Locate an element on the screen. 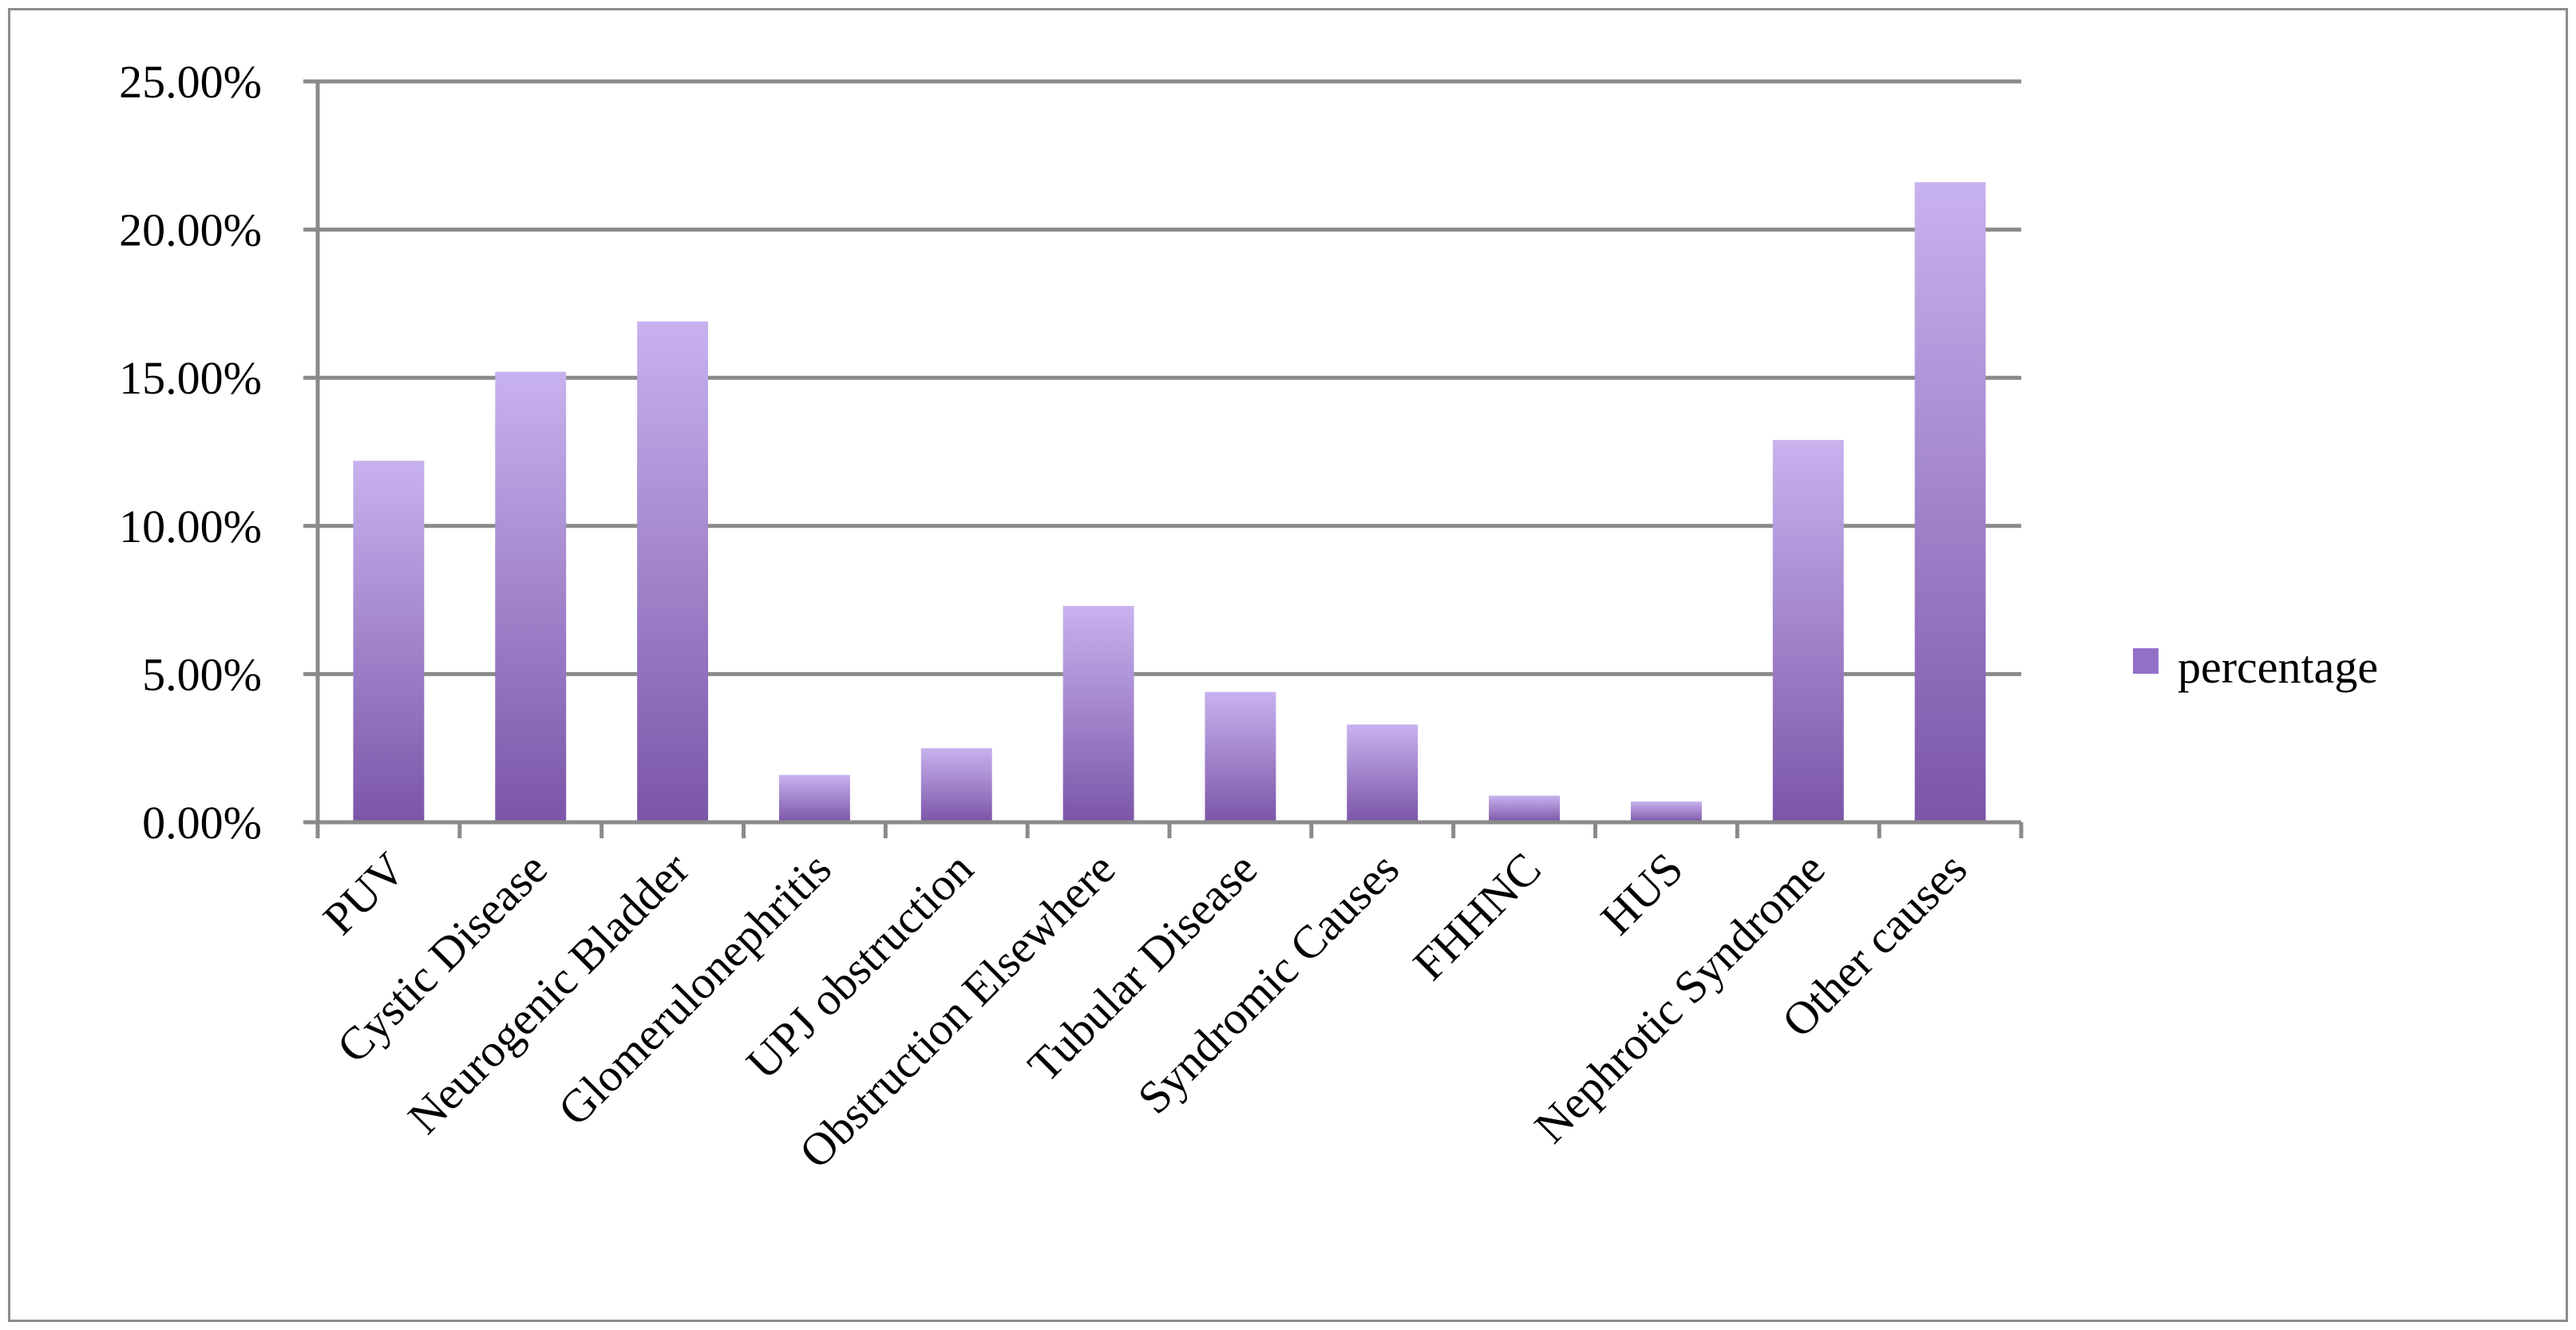 The width and height of the screenshot is (2576, 1330). x-tick-label: FHHNC is located at coordinates (1477, 916).